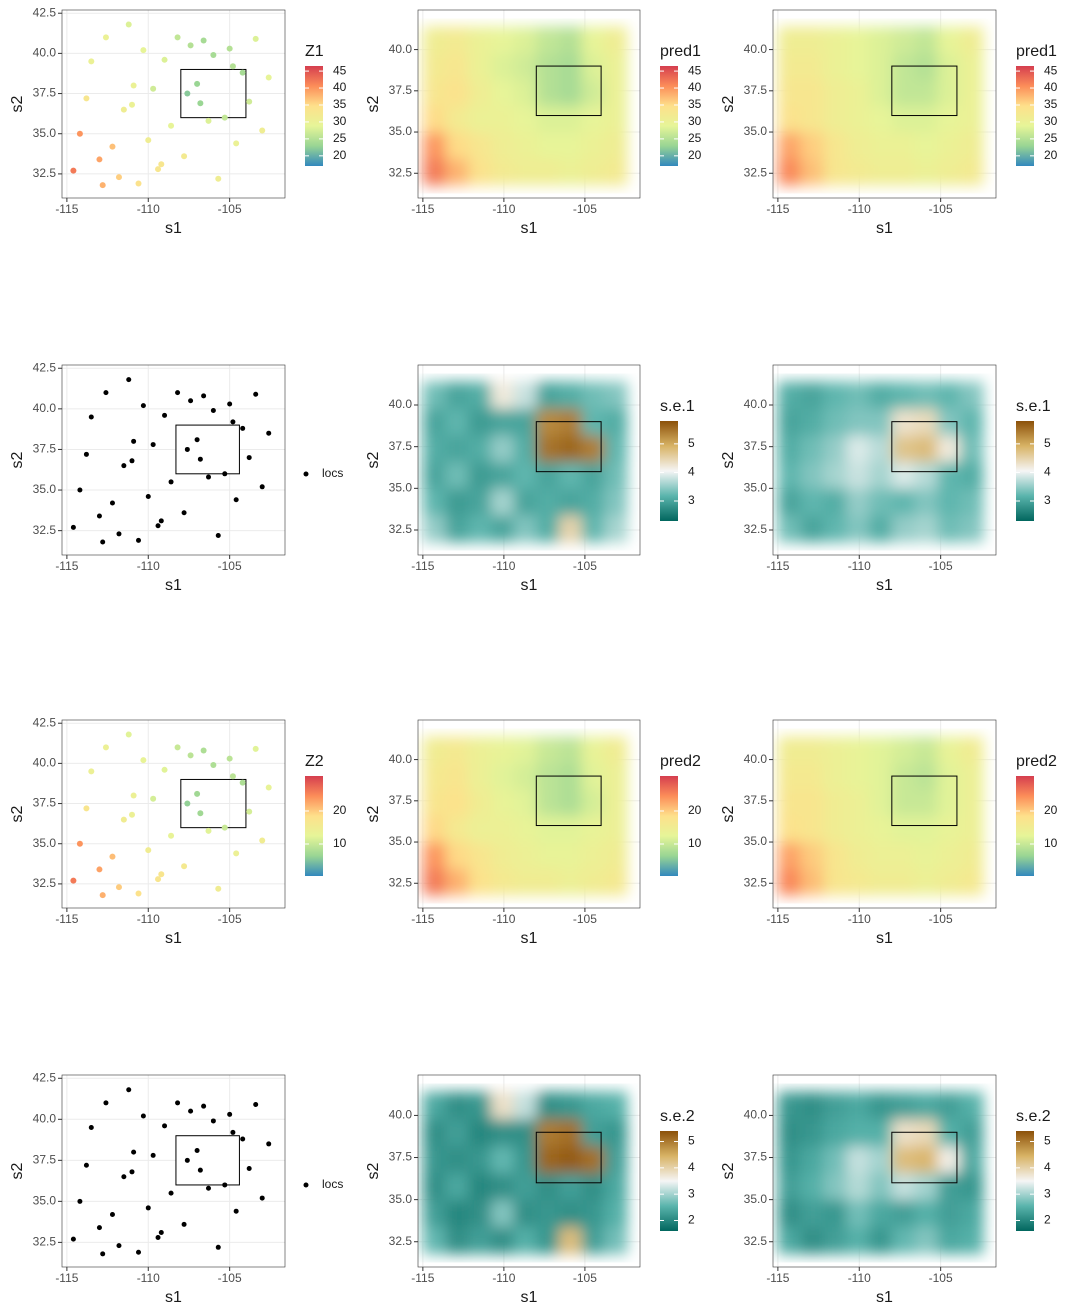 The width and height of the screenshot is (1065, 1306). I want to click on x-tick-label: -105, so click(941, 209).